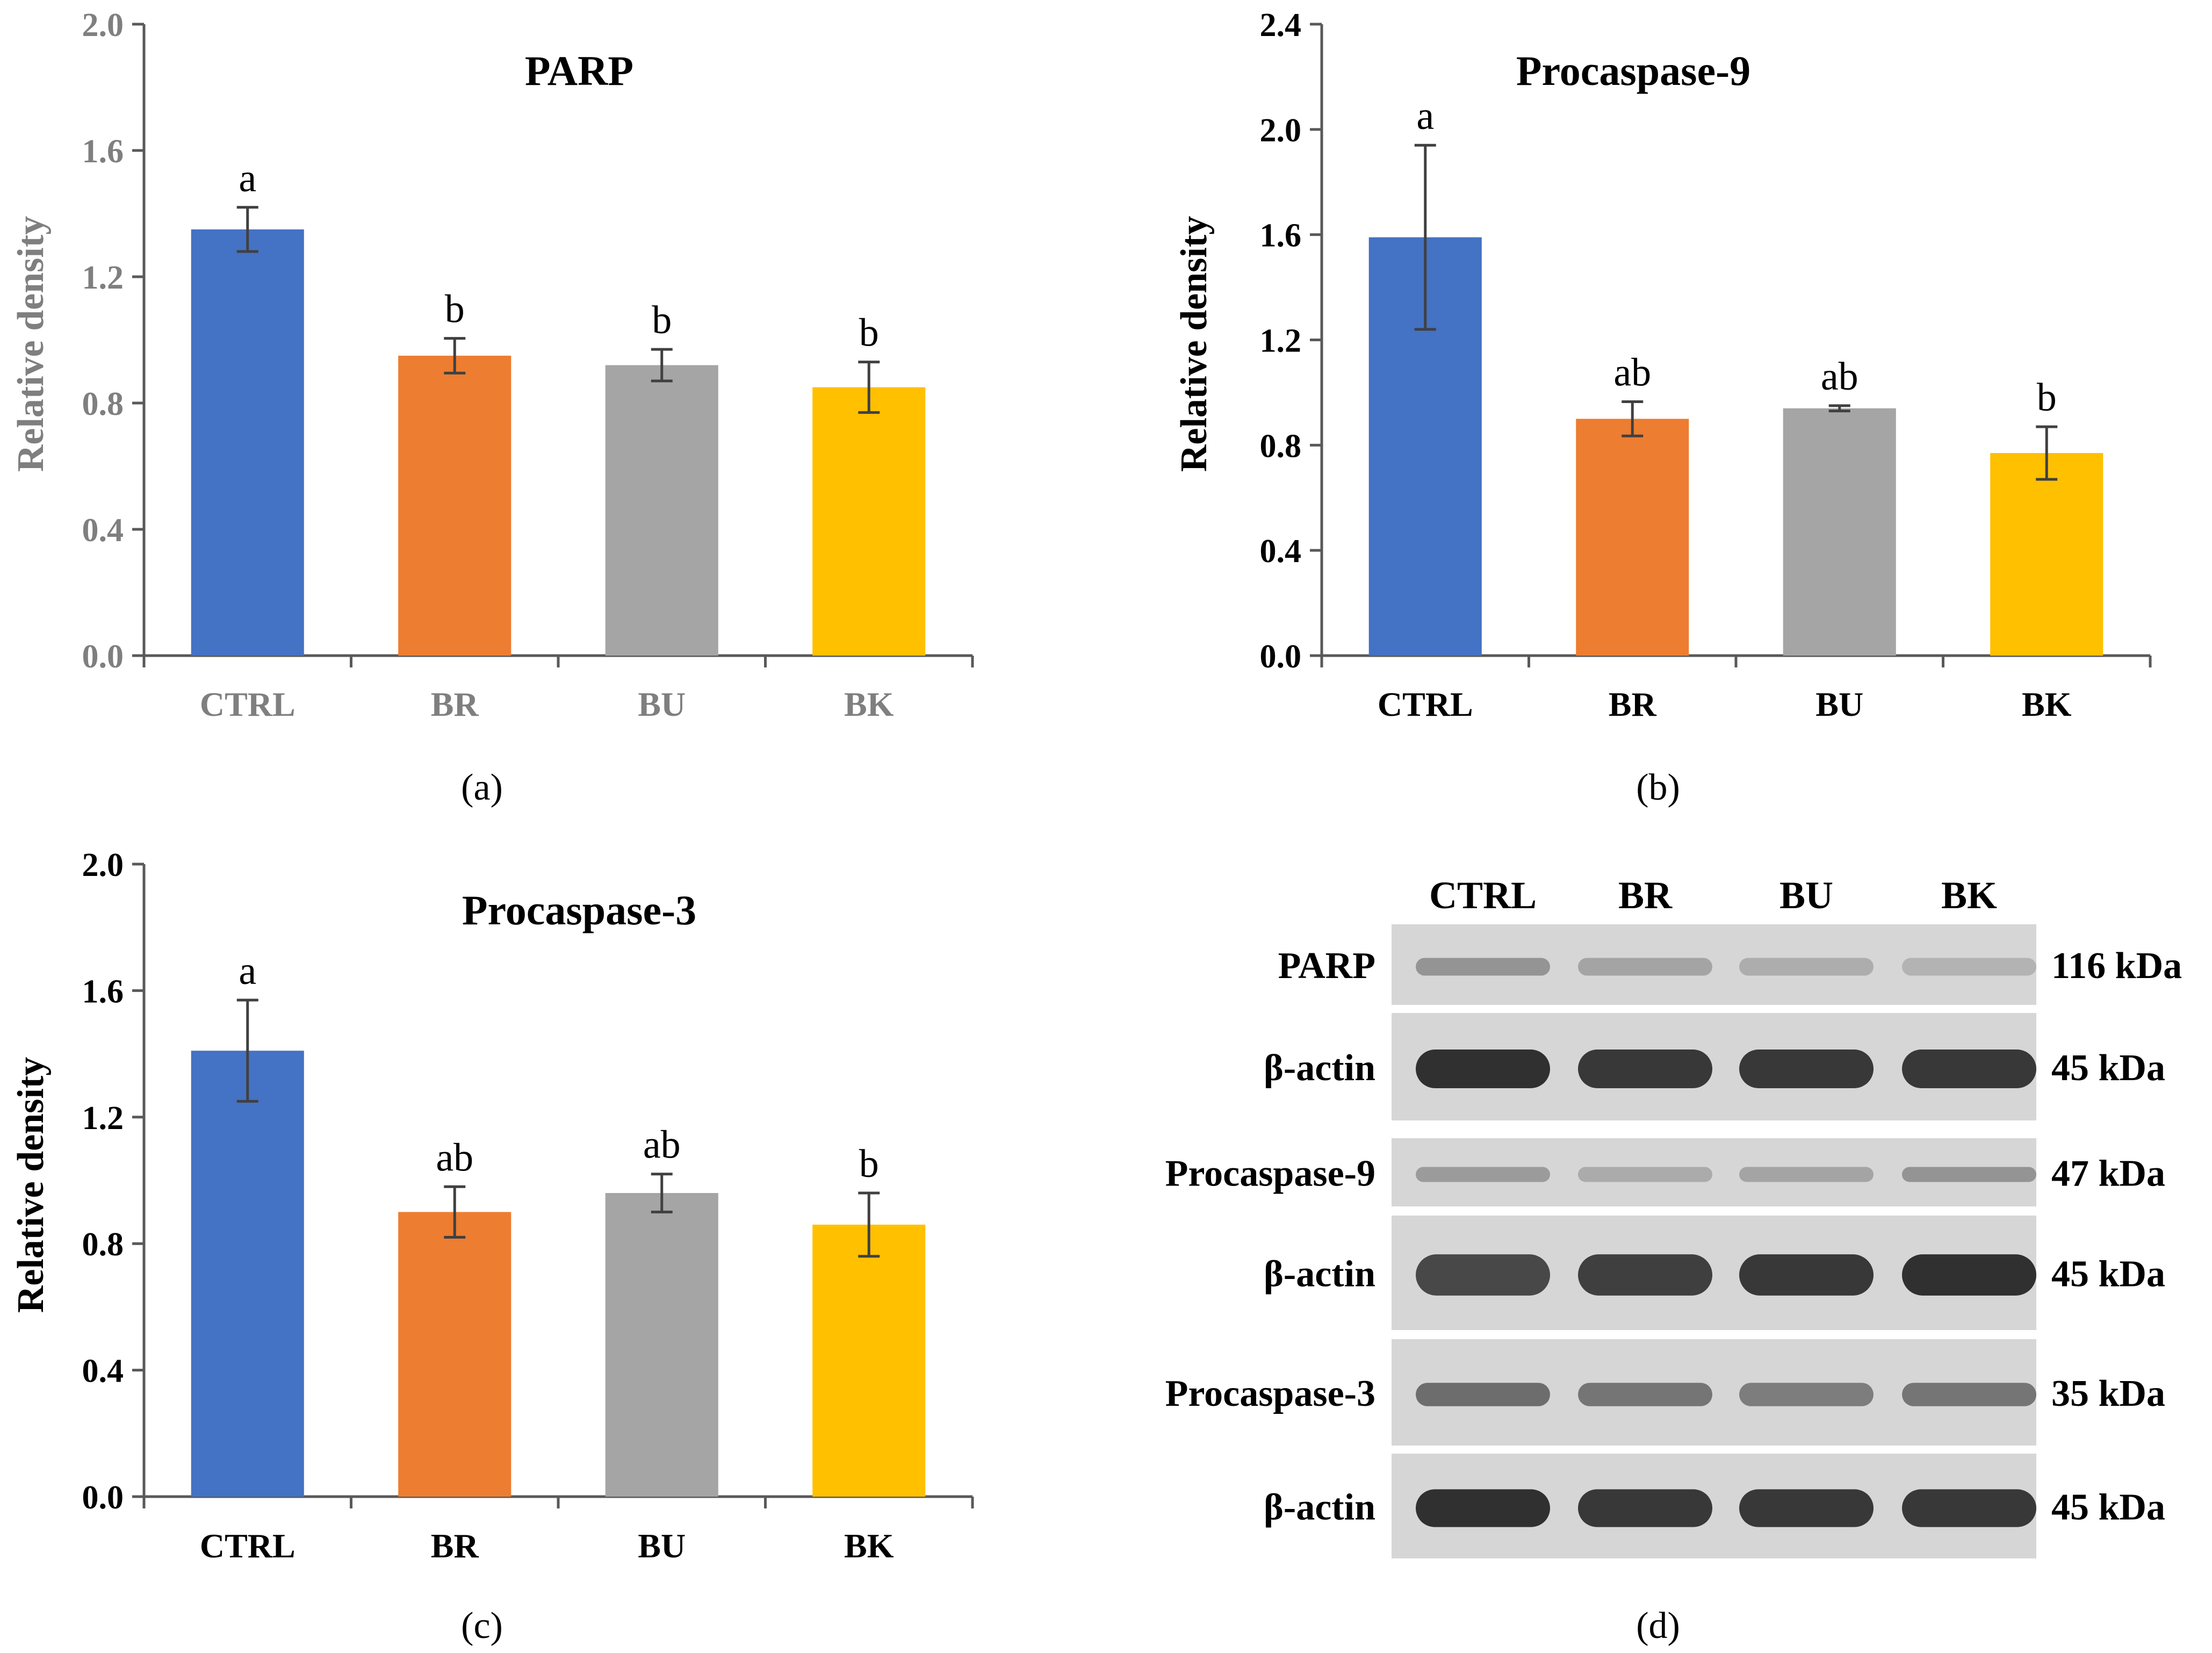  Describe the element at coordinates (579, 70) in the screenshot. I see `chart-title: PARP` at that location.